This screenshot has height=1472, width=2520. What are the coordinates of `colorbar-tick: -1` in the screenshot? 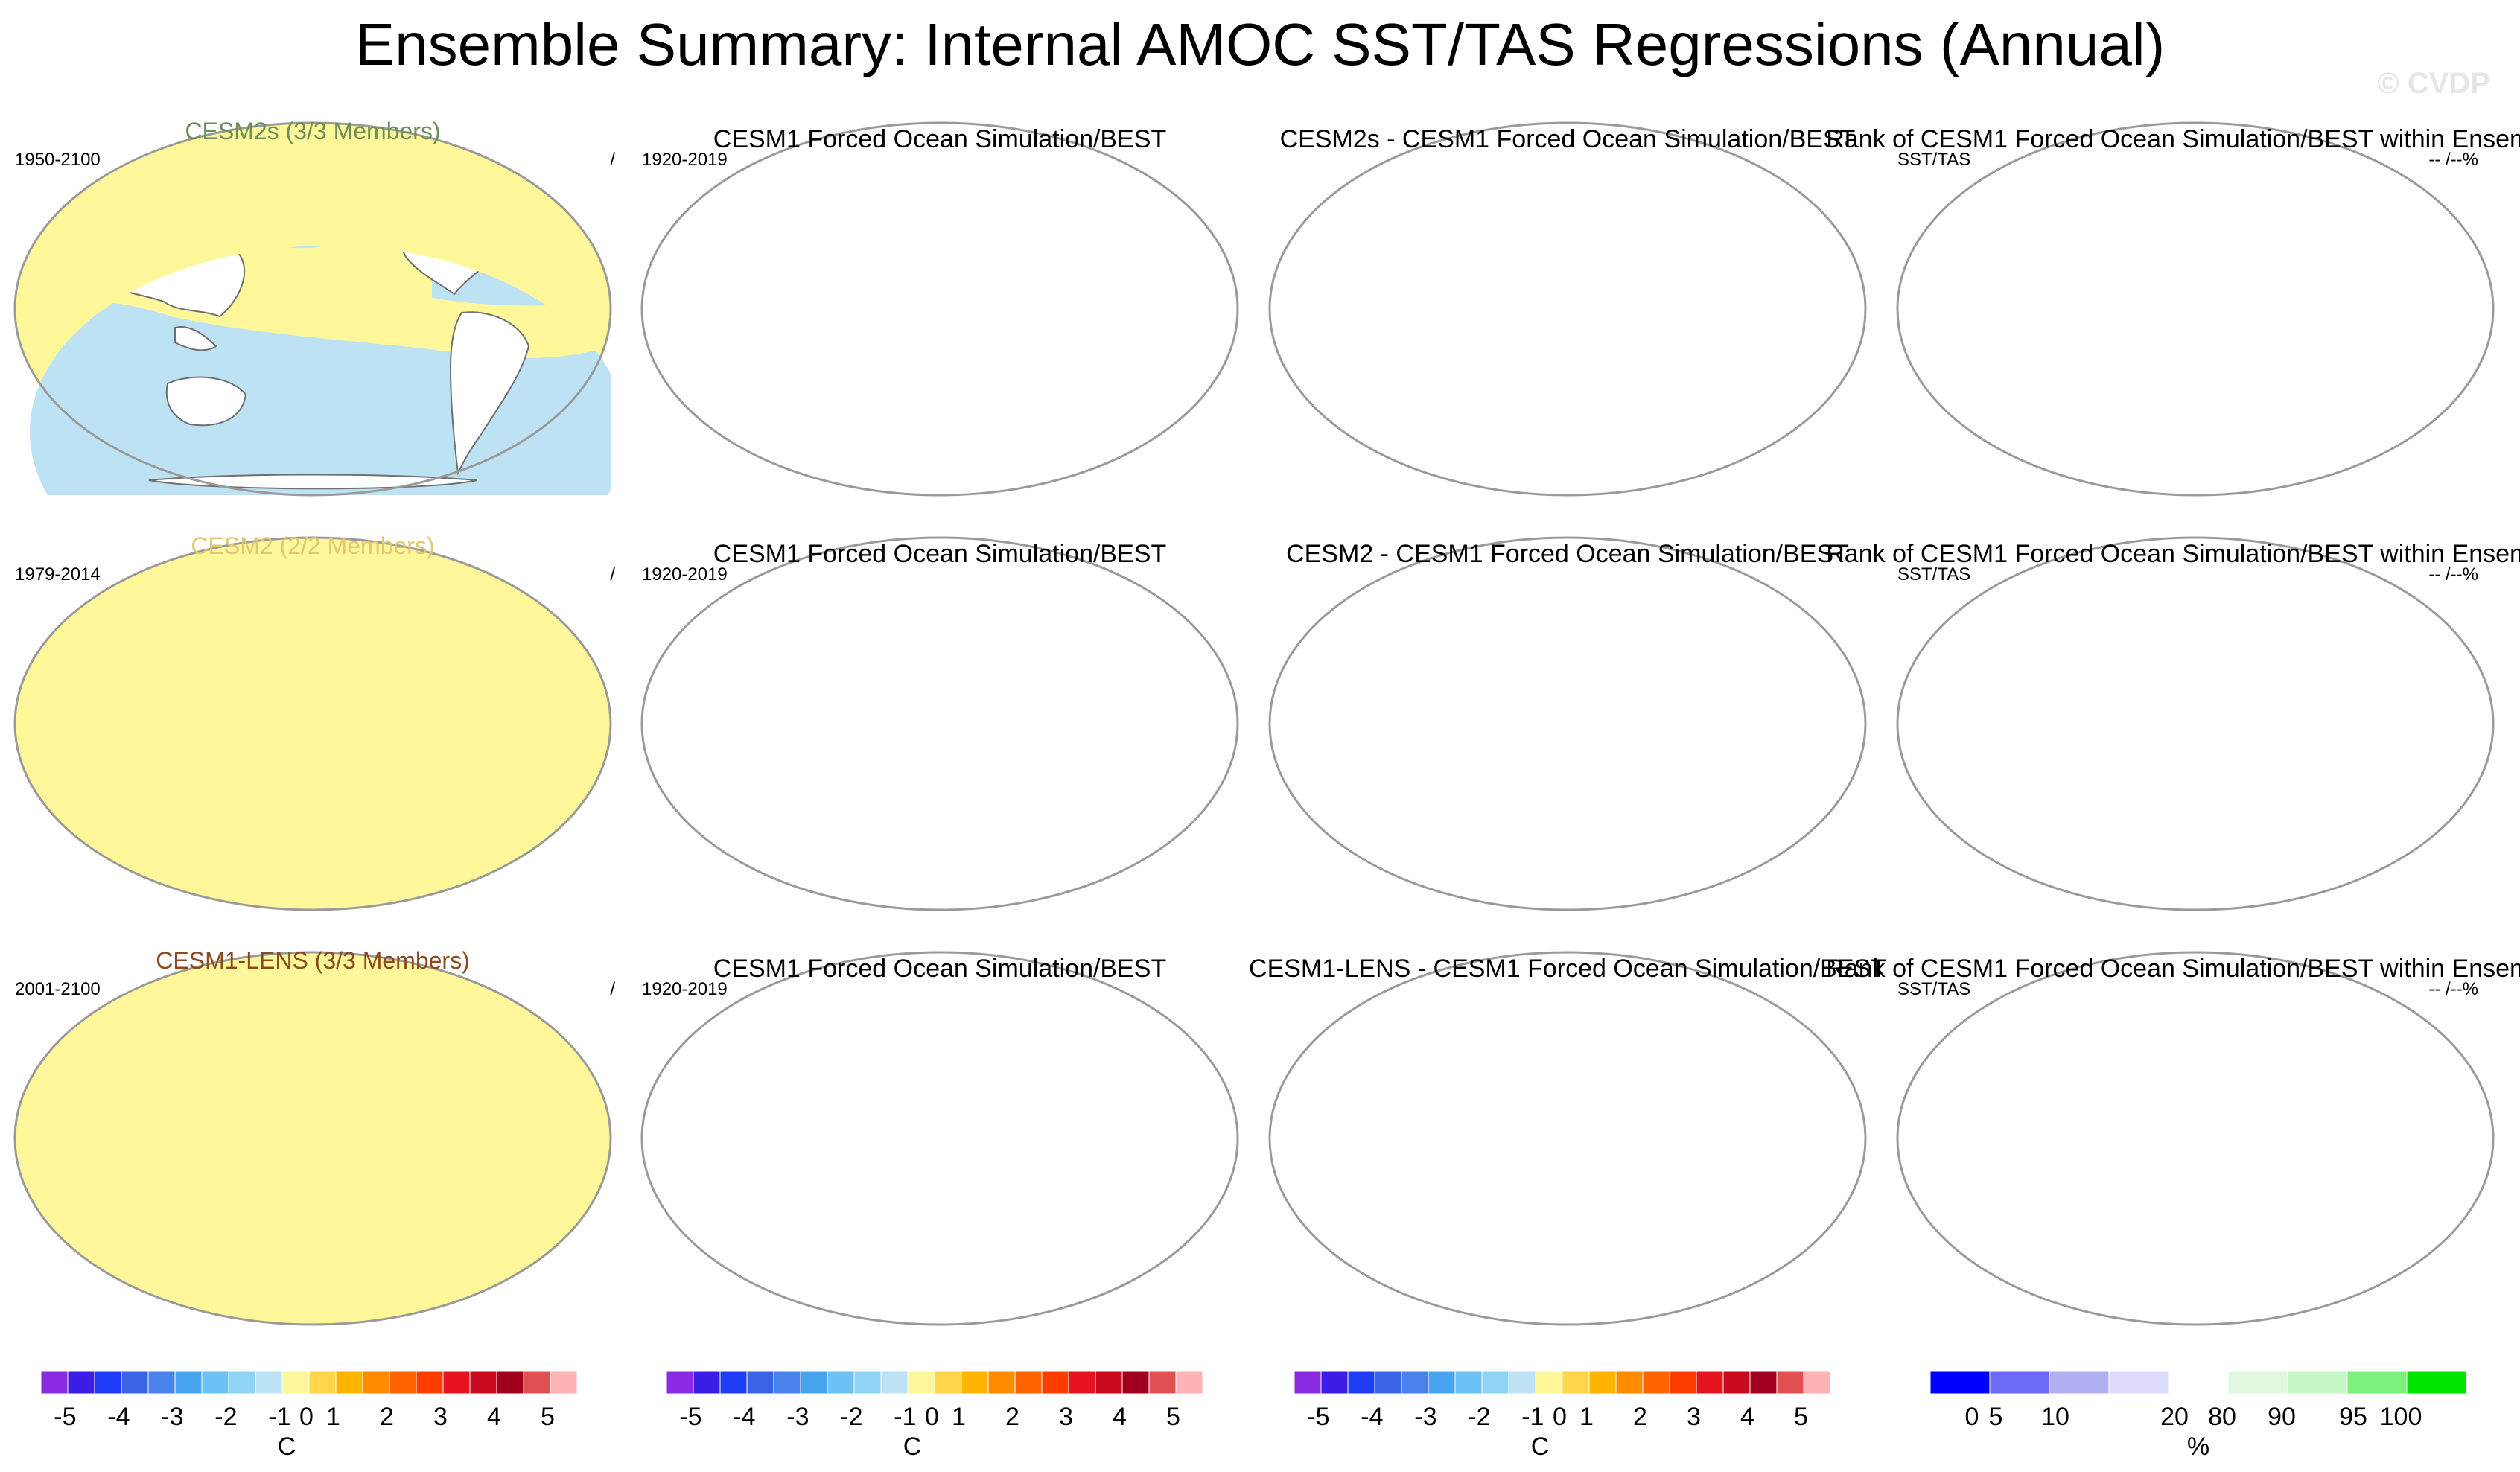 It's located at (1532, 1417).